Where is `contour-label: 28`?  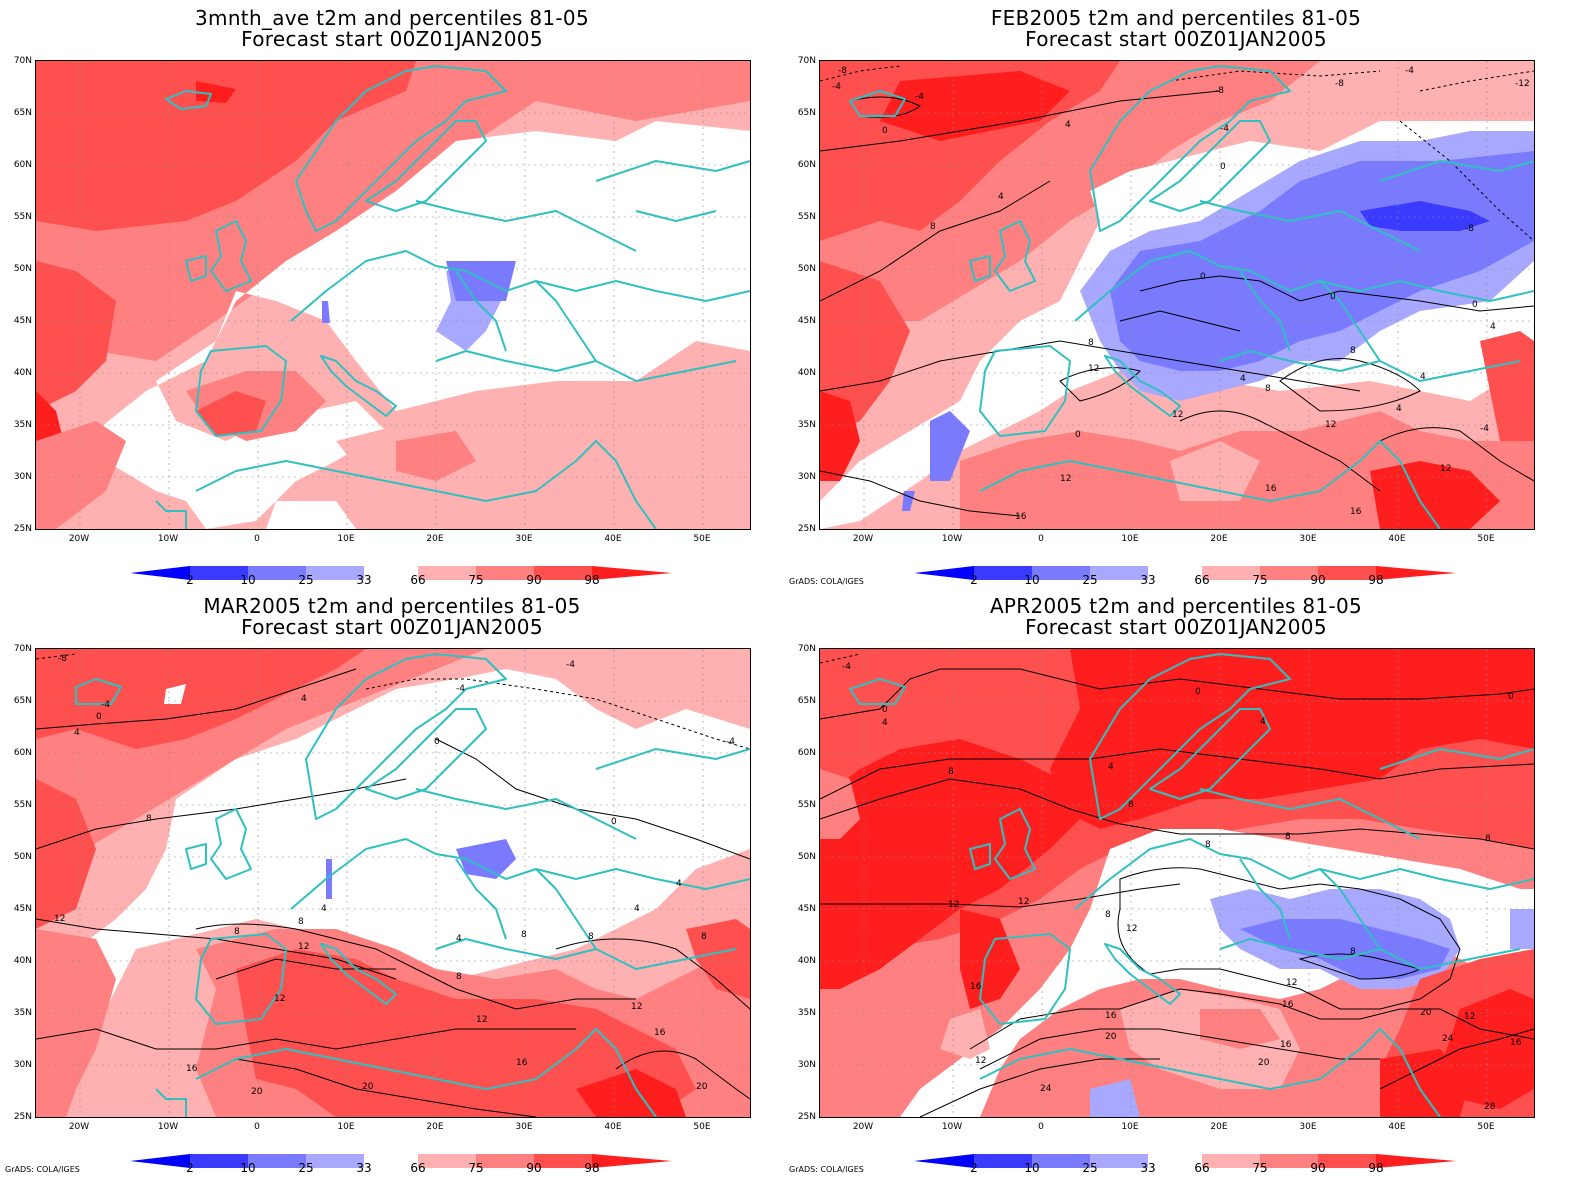
contour-label: 28 is located at coordinates (1490, 1107).